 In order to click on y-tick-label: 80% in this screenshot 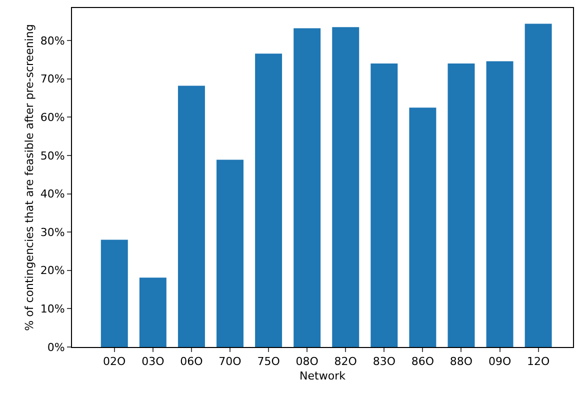, I will do `click(52, 41)`.